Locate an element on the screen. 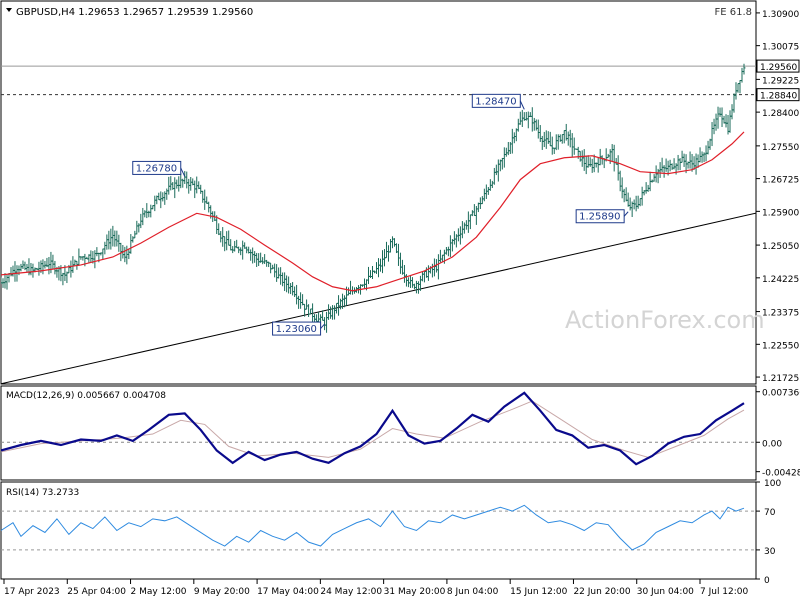 The image size is (800, 604). price-axis-label: 1.26725 is located at coordinates (780, 181).